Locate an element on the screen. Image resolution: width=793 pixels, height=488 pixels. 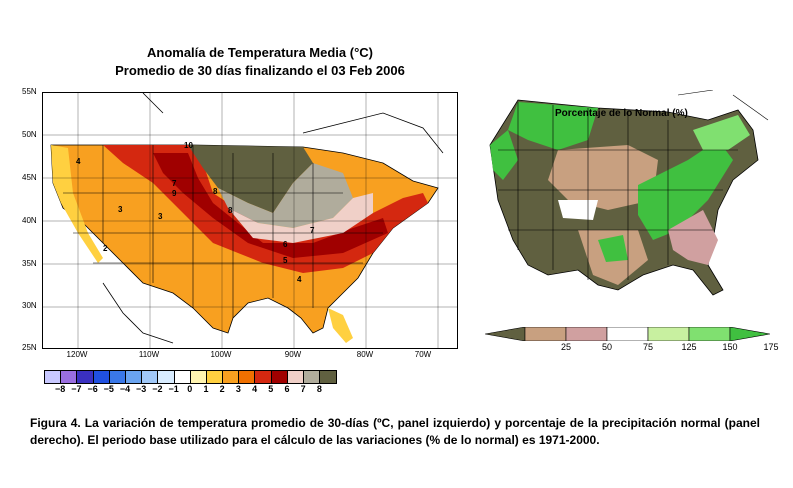
colorbar-label: 175 is located at coordinates (771, 347).